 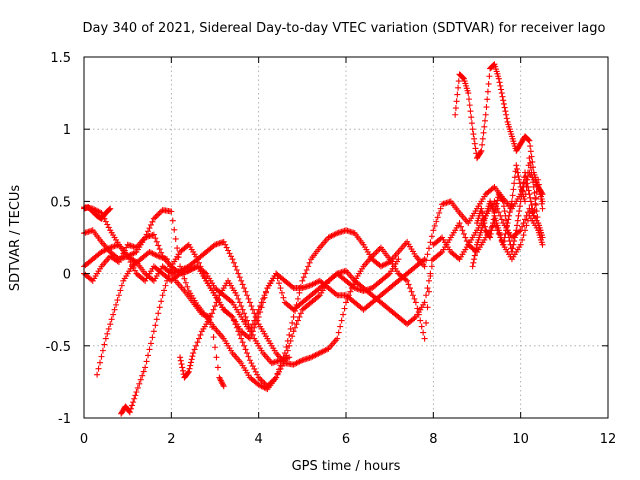 I want to click on x-tick-label: 12, so click(x=608, y=439).